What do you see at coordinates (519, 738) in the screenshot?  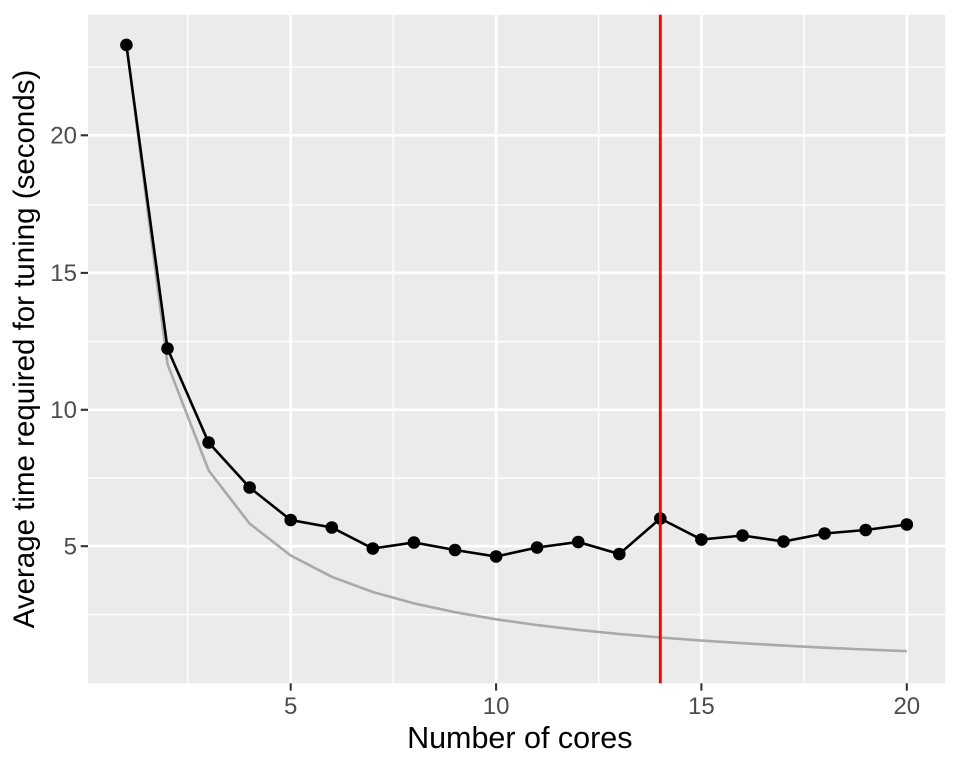 I see `svg-text: Number of cores` at bounding box center [519, 738].